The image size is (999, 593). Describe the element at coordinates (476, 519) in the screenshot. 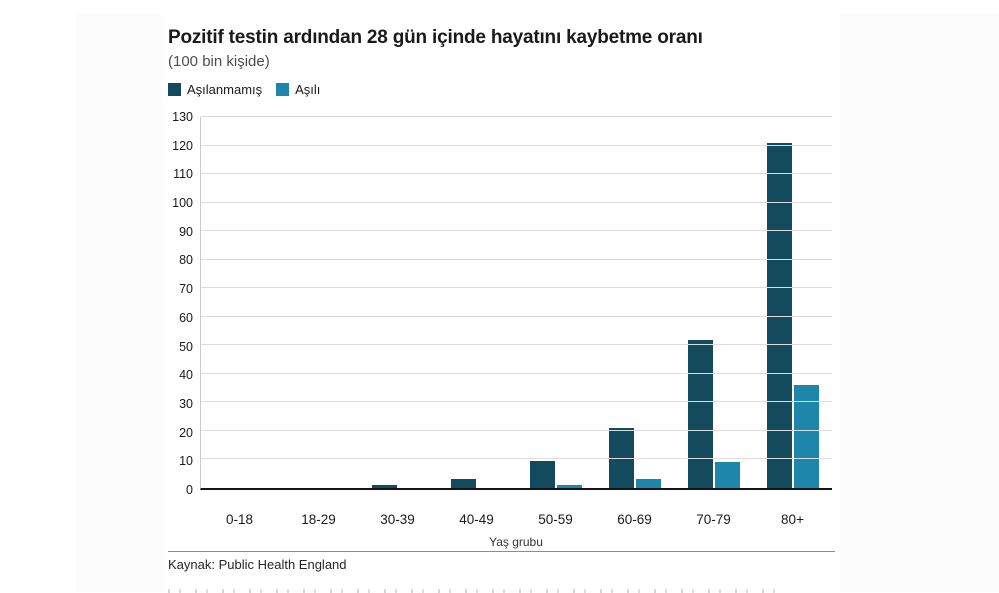

I see `x-category-label: 40-49` at that location.